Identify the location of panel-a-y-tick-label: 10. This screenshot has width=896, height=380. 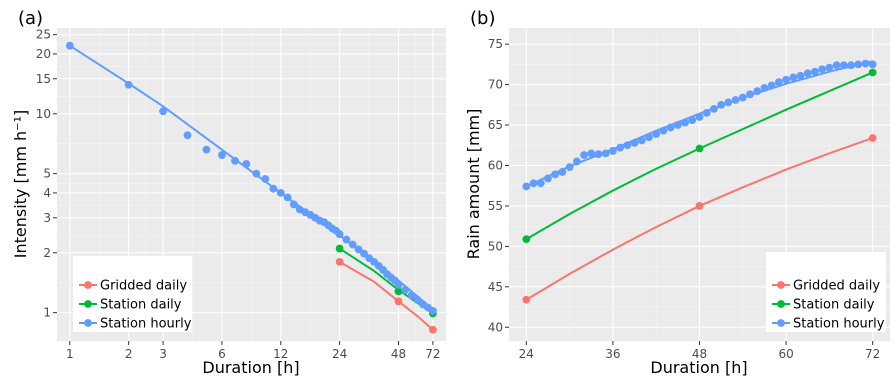
(43, 114).